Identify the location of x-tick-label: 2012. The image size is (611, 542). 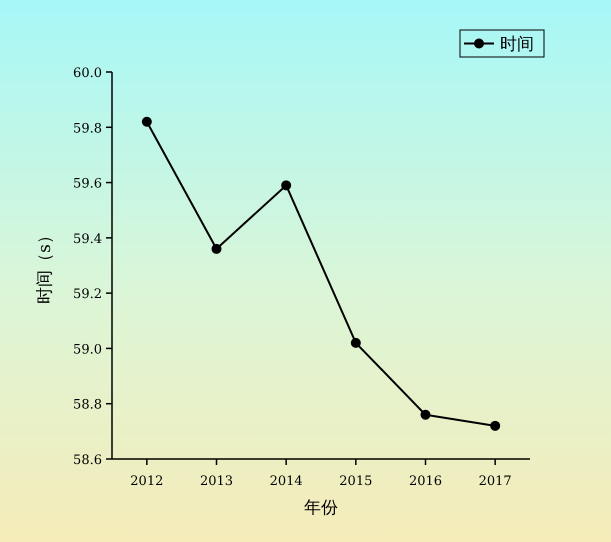
(147, 481).